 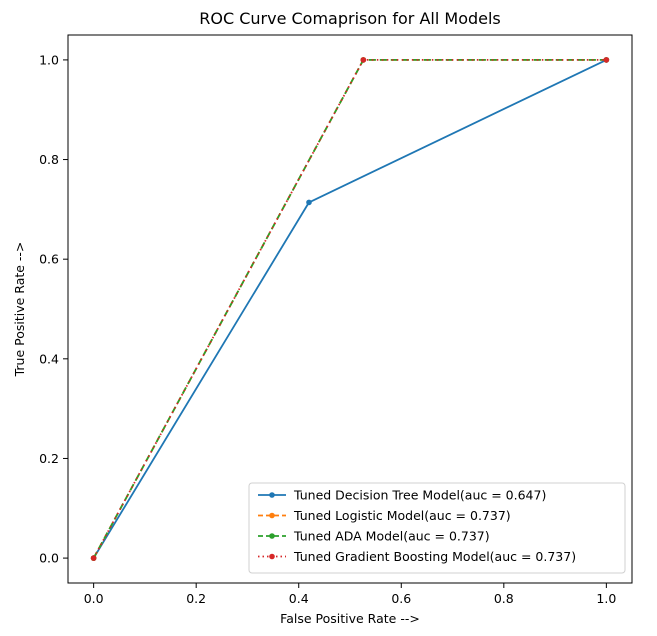 I want to click on y-axis: 0.0 0.2 0.4 0.6 0.8 1.0, so click(x=53, y=309).